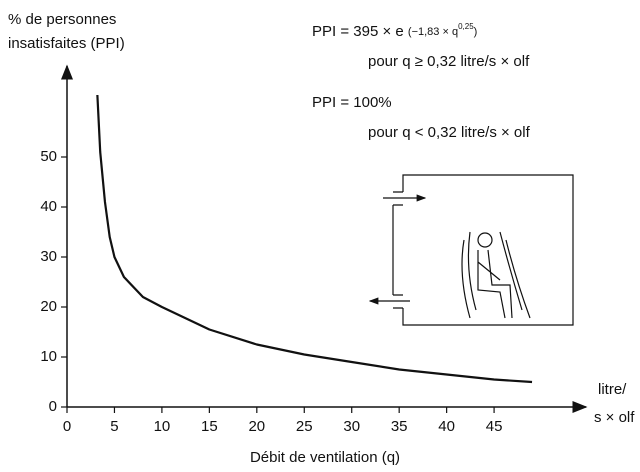 The height and width of the screenshot is (472, 640). What do you see at coordinates (48, 206) in the screenshot?
I see `y-tick-label: 40` at bounding box center [48, 206].